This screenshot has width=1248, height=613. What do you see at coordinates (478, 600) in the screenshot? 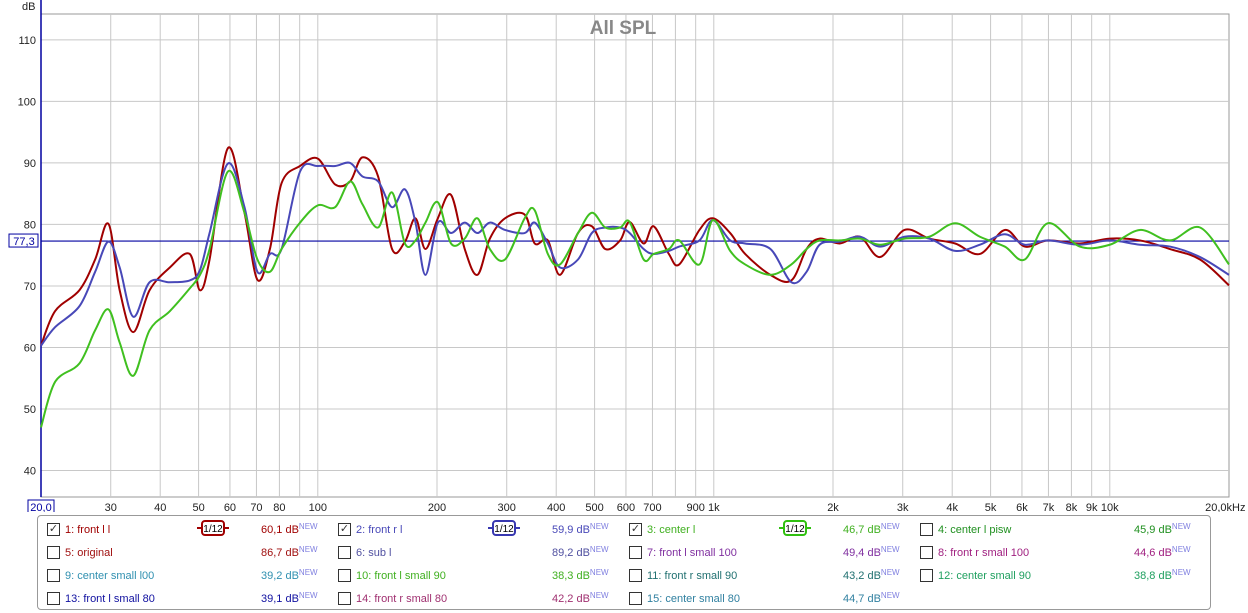
I see `legend-item: 14: front r small 80 42,2 dBNEW` at bounding box center [478, 600].